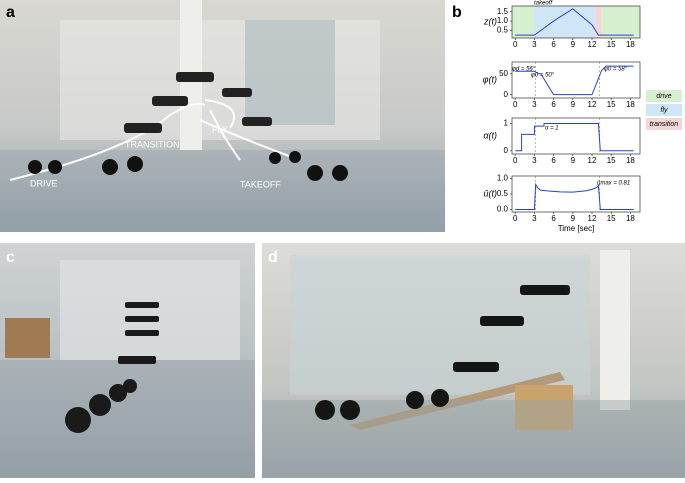 This screenshot has width=685, height=483. Describe the element at coordinates (457, 12) in the screenshot. I see `panel-label: b` at that location.